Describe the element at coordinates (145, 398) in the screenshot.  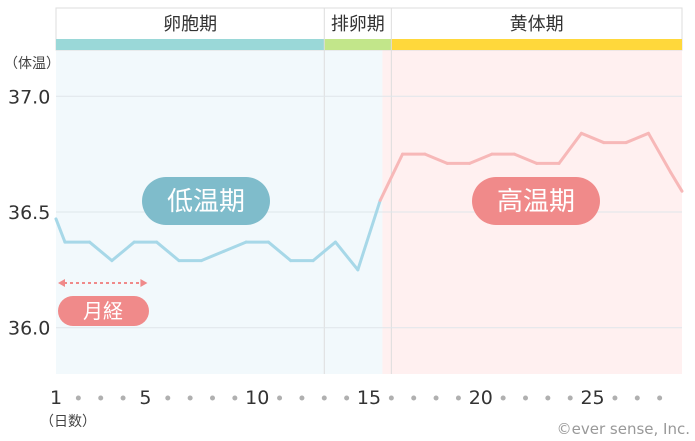
I see `x-tick-label-5: 5` at that location.